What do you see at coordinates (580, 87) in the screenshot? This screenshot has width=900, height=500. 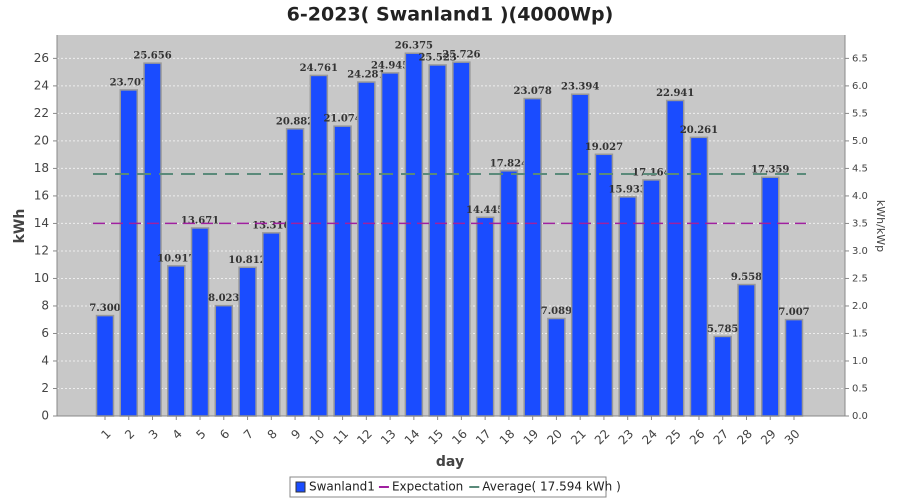 I see `value-label: 23.394` at bounding box center [580, 87].